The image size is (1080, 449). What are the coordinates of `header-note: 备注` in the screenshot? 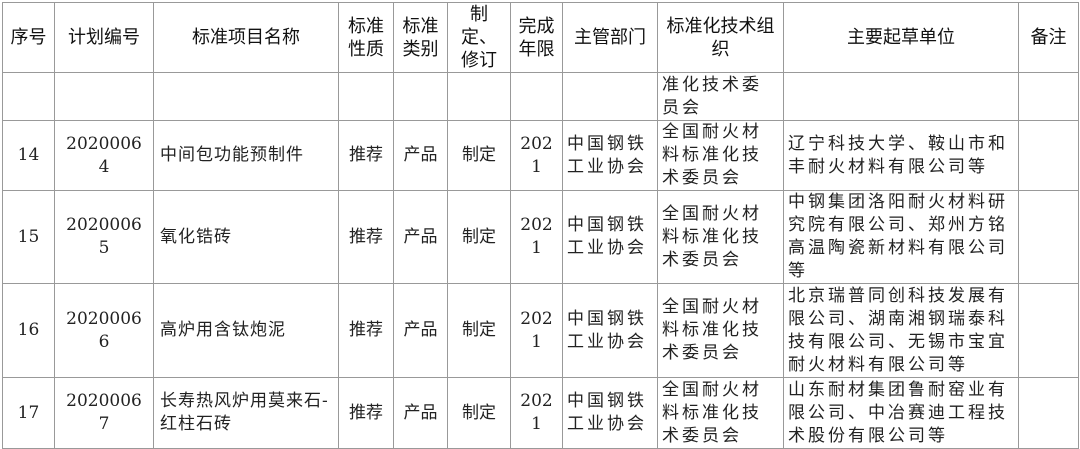 It's located at (1048, 37).